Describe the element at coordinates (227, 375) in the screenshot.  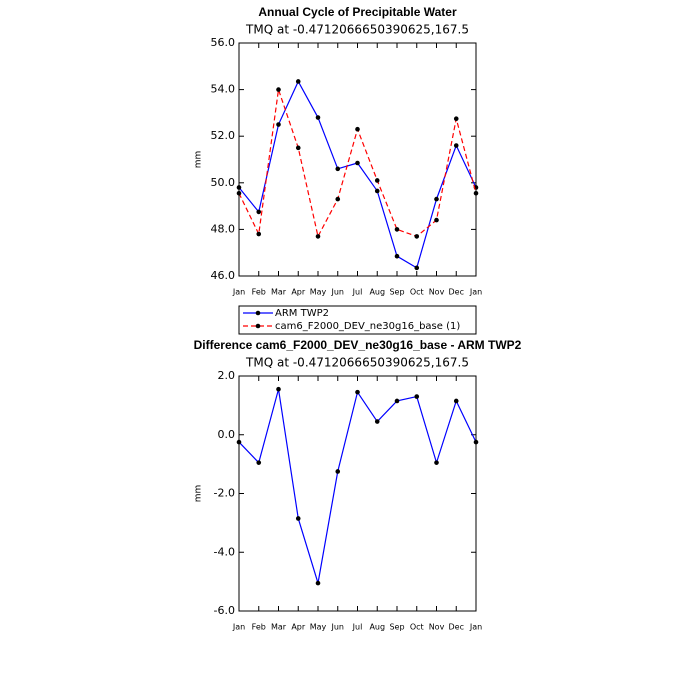
I see `y-tick-label: 2.0` at that location.